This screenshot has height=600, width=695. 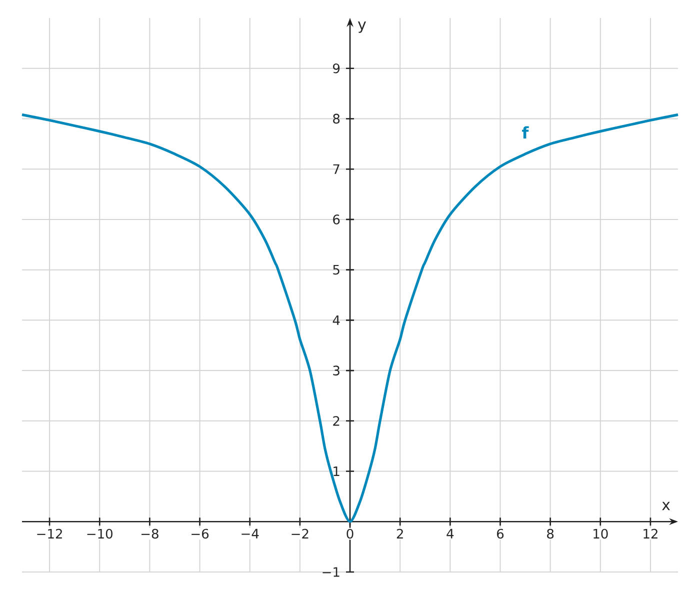 What do you see at coordinates (399, 533) in the screenshot?
I see `x-tick-label: 2` at bounding box center [399, 533].